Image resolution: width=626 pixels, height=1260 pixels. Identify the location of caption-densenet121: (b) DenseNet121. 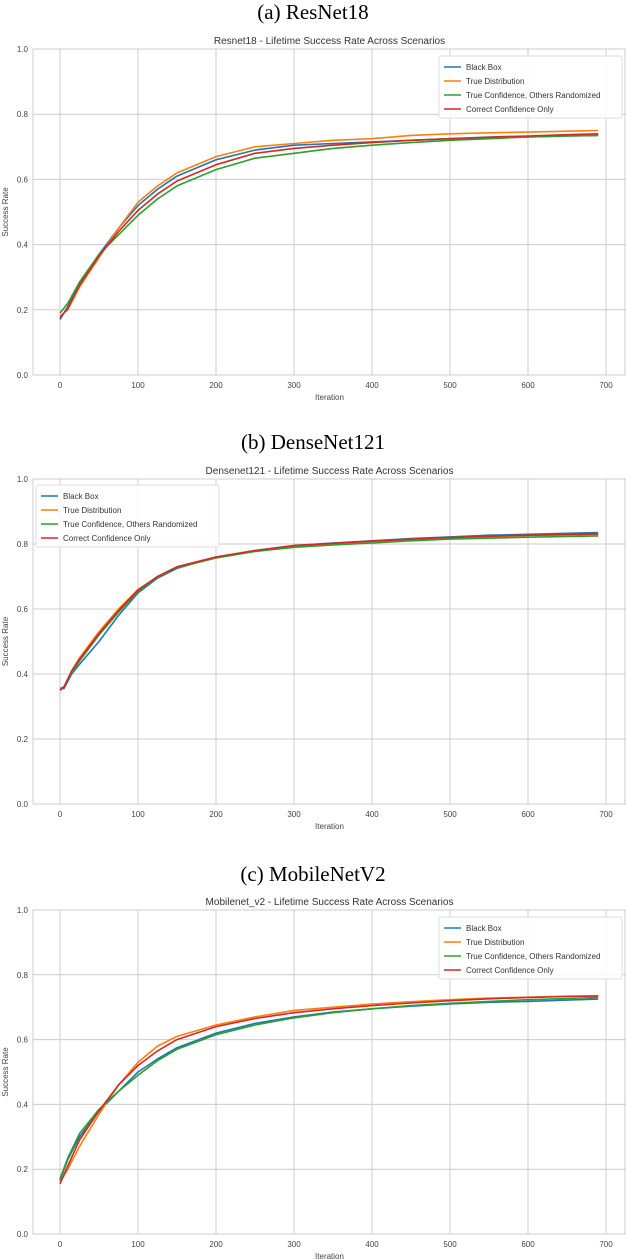
(313, 442).